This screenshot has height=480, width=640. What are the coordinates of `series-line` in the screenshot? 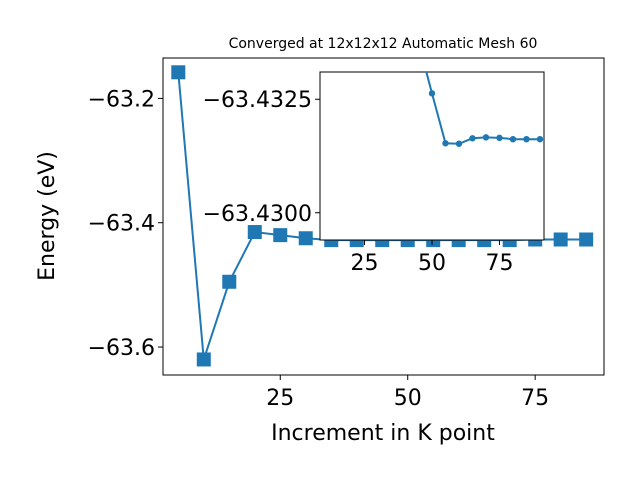 It's located at (482, 108).